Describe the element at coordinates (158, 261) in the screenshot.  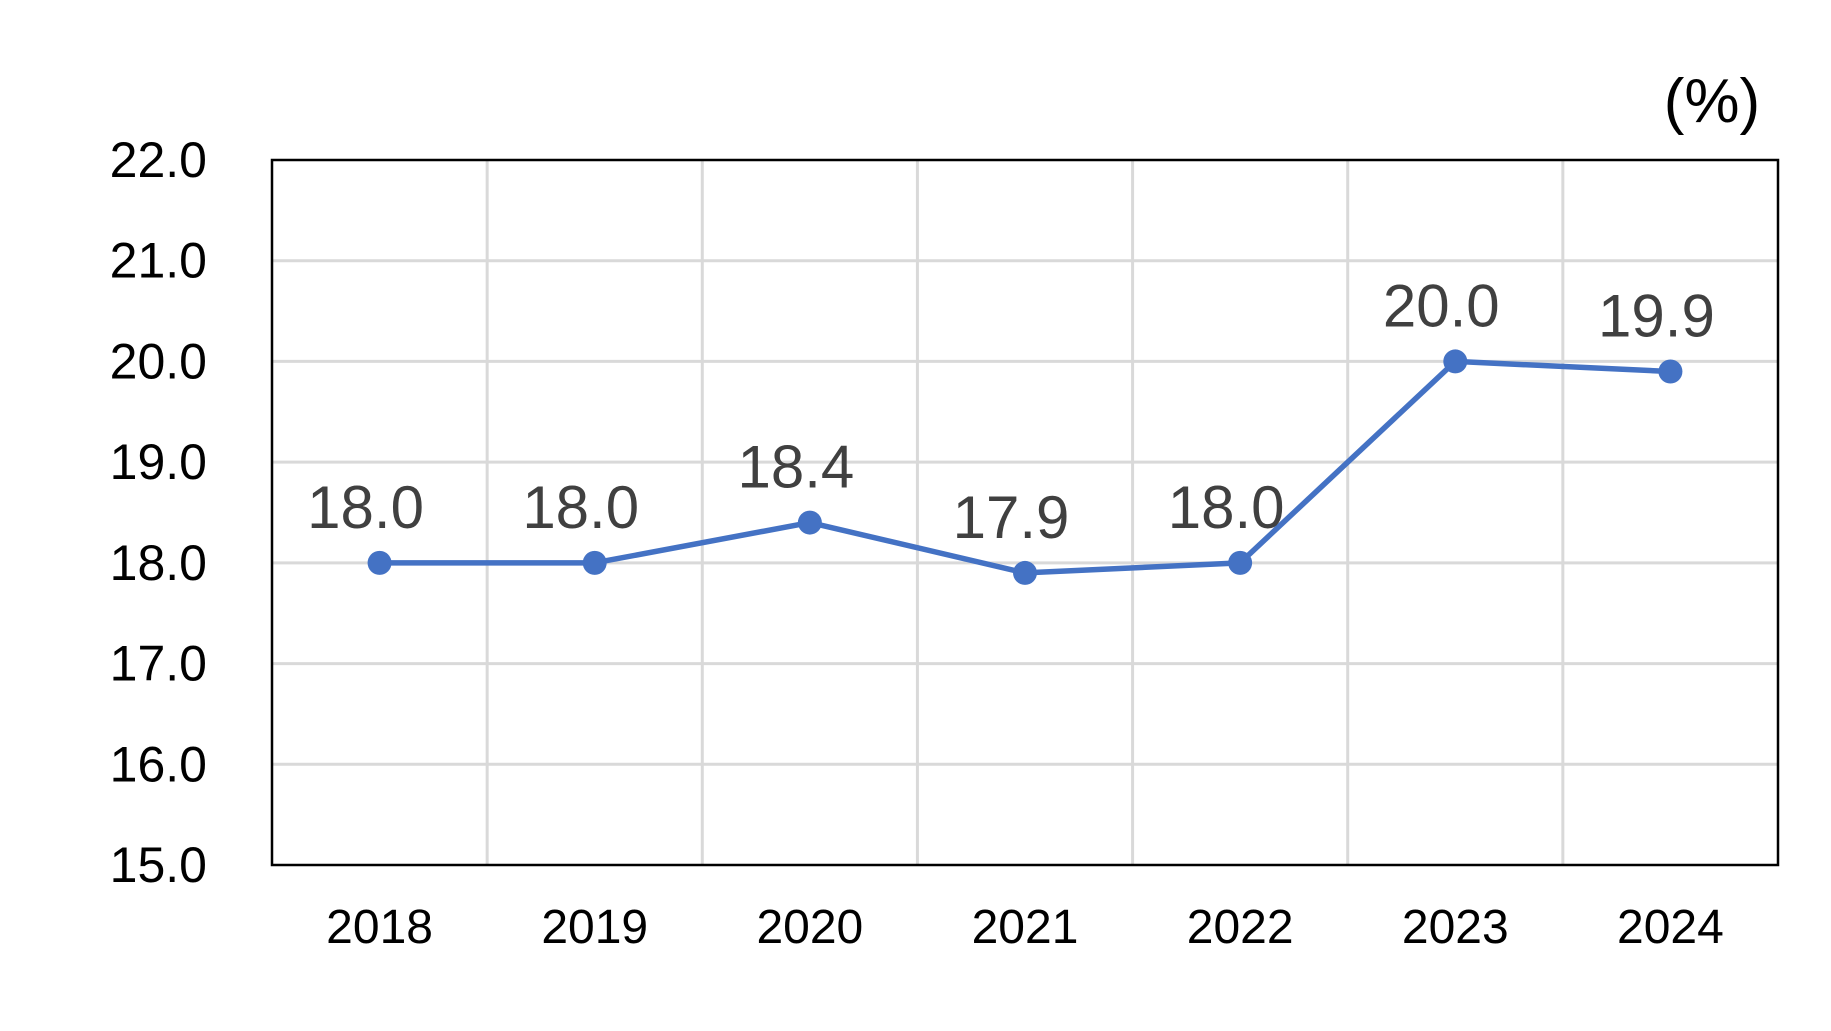
I see `y-tick-label: 21.0` at that location.